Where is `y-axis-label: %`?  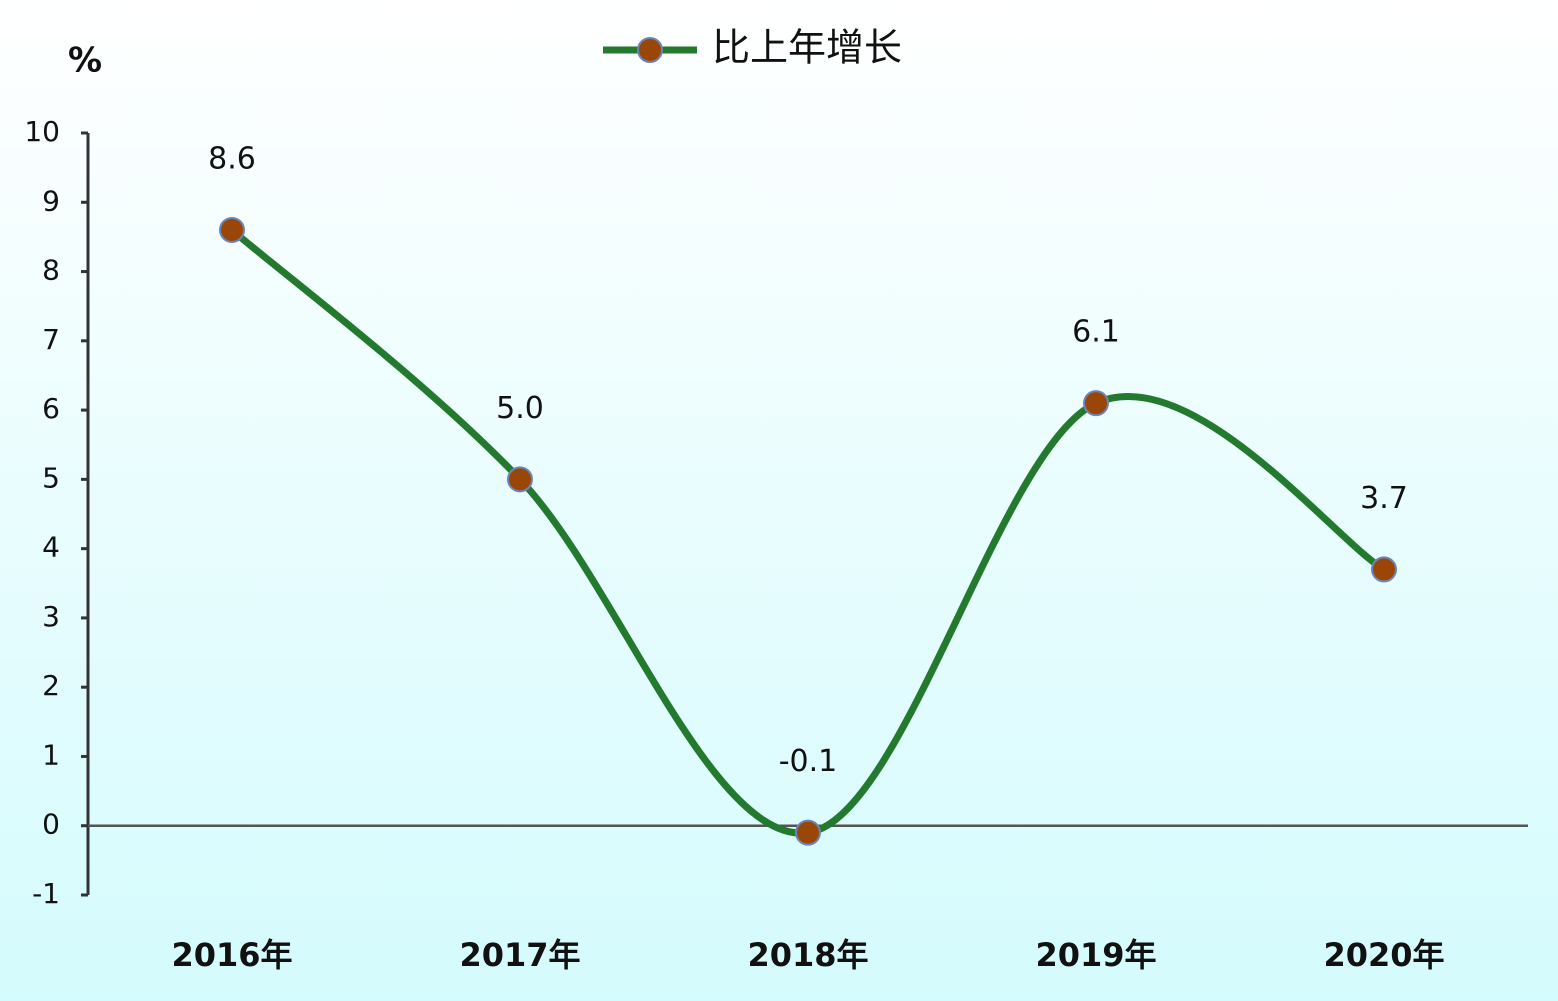
y-axis-label: % is located at coordinates (85, 61).